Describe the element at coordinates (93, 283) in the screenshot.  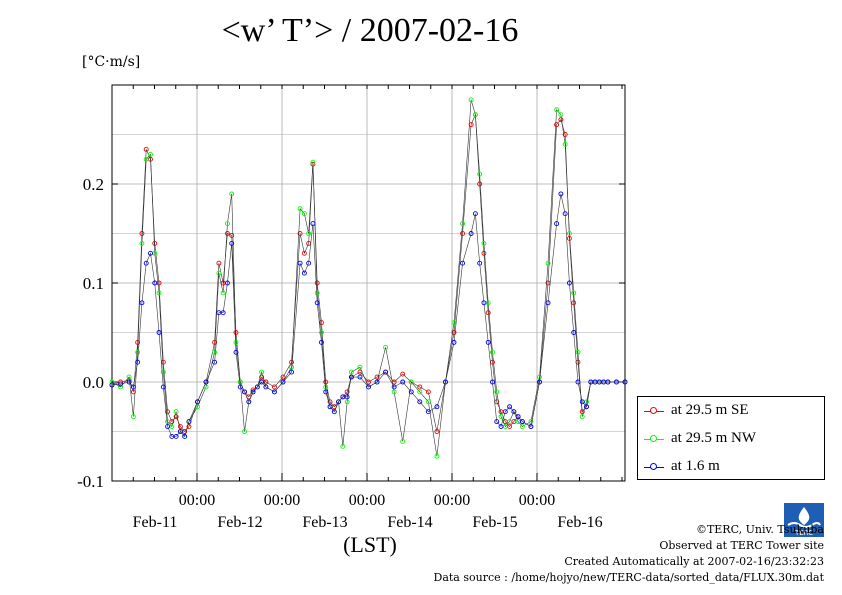
I see `y-tick-label: 0.1` at that location.